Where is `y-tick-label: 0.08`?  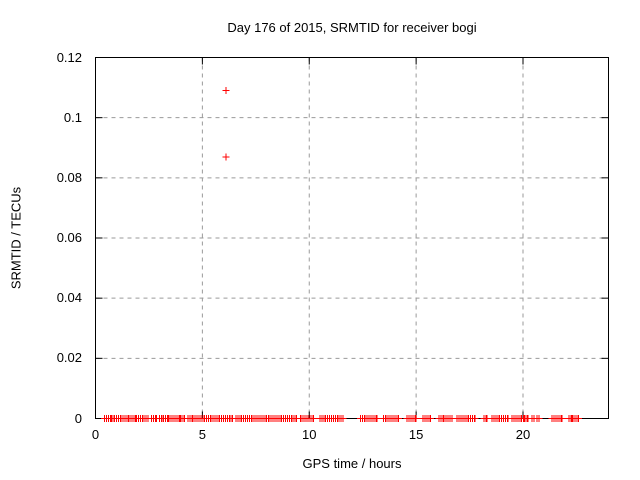
y-tick-label: 0.08 is located at coordinates (69, 177).